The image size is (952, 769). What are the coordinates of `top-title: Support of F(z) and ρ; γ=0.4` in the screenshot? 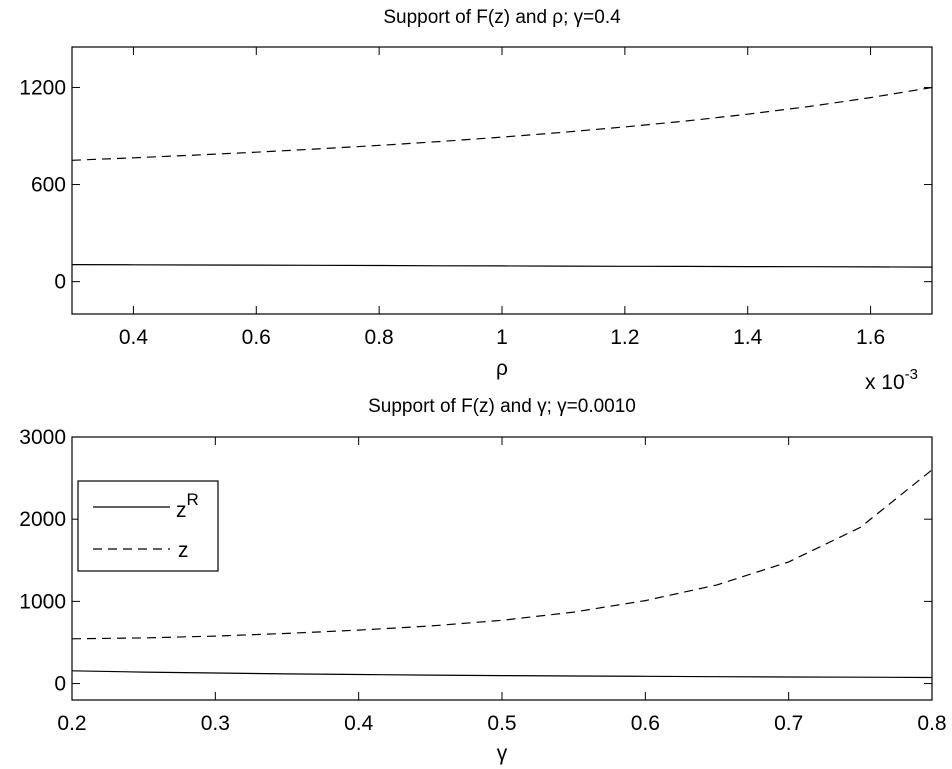 It's located at (502, 17).